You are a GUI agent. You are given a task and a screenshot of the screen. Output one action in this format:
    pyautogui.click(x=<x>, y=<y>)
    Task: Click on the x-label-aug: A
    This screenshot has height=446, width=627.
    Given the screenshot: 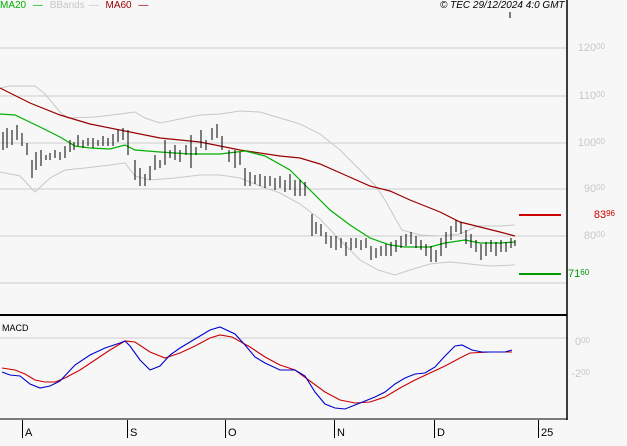 What is the action you would take?
    pyautogui.click(x=27, y=429)
    